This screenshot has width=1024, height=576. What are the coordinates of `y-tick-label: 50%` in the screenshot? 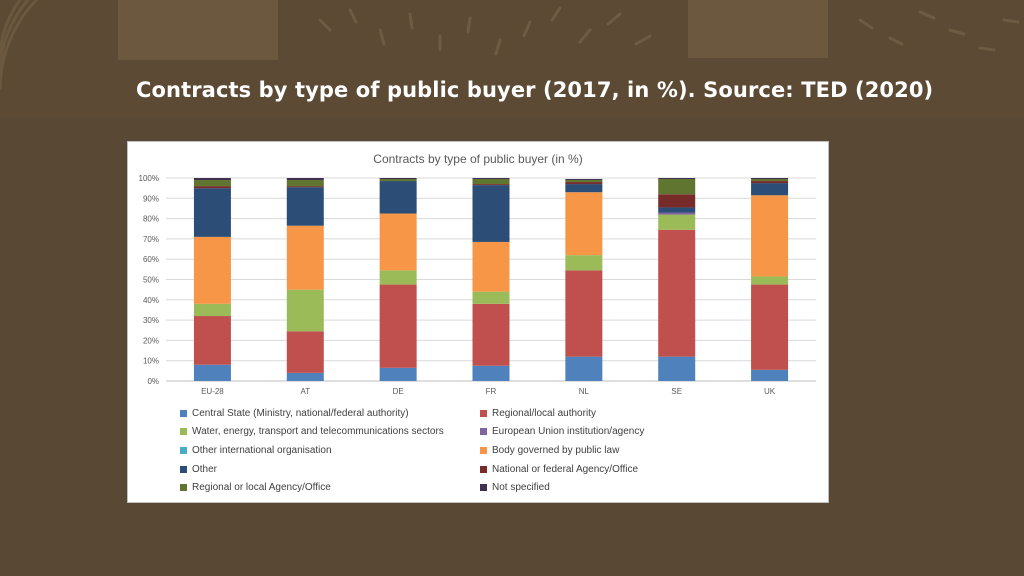 It's located at (151, 280).